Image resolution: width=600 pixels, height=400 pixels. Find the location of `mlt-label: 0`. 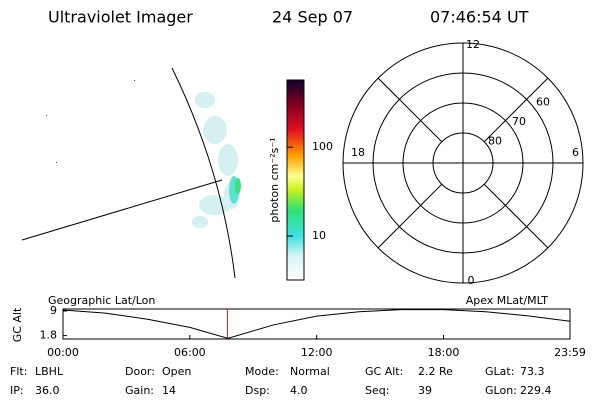

mlt-label: 0 is located at coordinates (471, 280).